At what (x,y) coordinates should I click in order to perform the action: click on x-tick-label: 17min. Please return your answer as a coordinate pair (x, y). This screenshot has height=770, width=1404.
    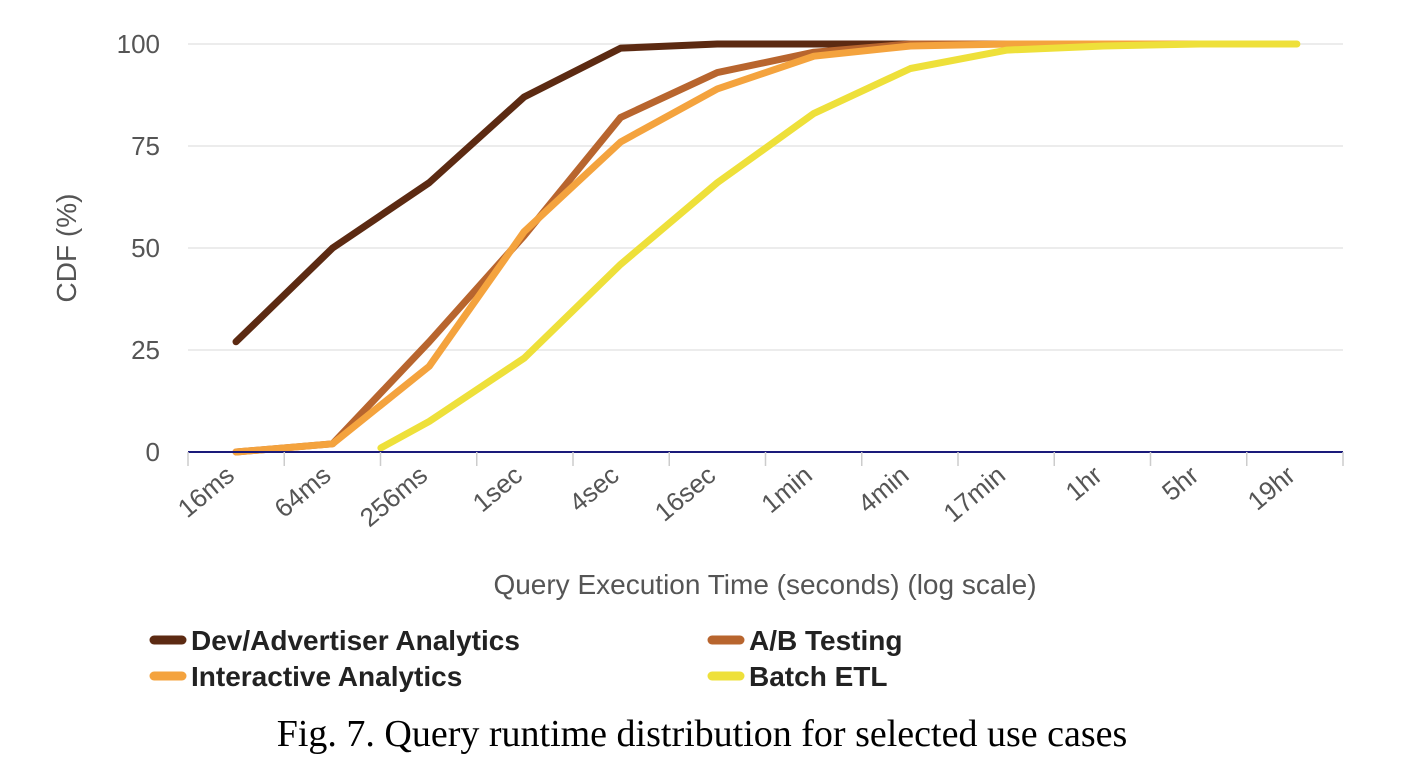
    Looking at the image, I should click on (974, 494).